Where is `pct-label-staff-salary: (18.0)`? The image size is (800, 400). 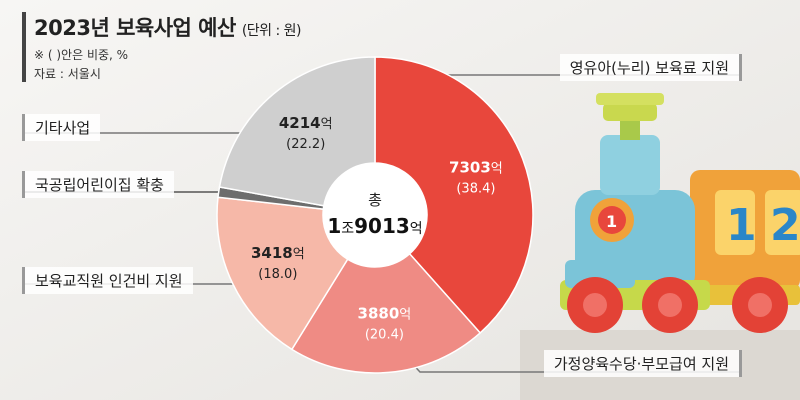 pct-label-staff-salary: (18.0) is located at coordinates (277, 274).